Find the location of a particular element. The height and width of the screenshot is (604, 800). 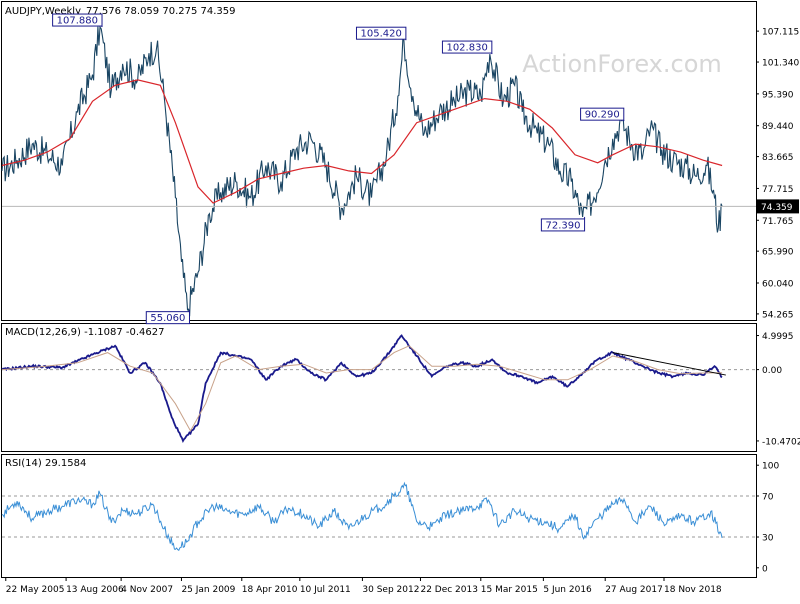

price-annotation: 107.880 is located at coordinates (77, 20).